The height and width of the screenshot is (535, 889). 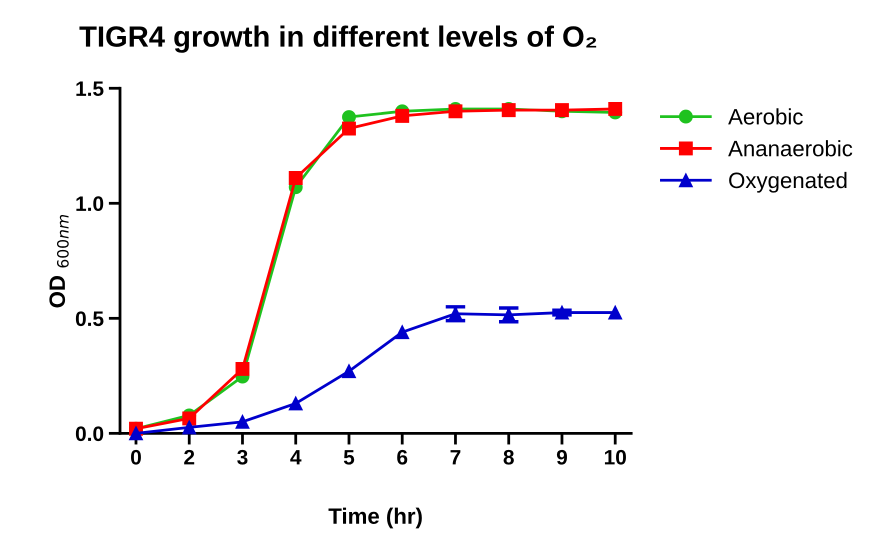 What do you see at coordinates (337, 39) in the screenshot?
I see `chart-title: TIGR4 growth in different levels of O₂` at bounding box center [337, 39].